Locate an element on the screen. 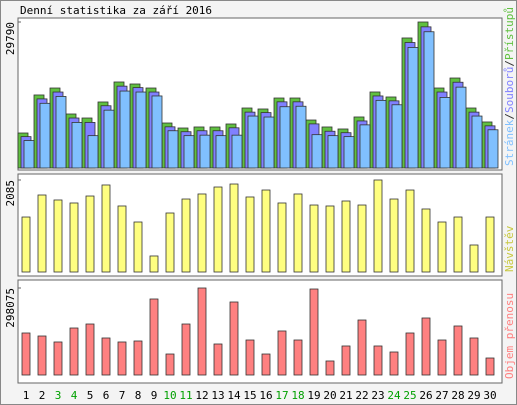 The width and height of the screenshot is (517, 405). x-tick-label: 1 is located at coordinates (26, 395).